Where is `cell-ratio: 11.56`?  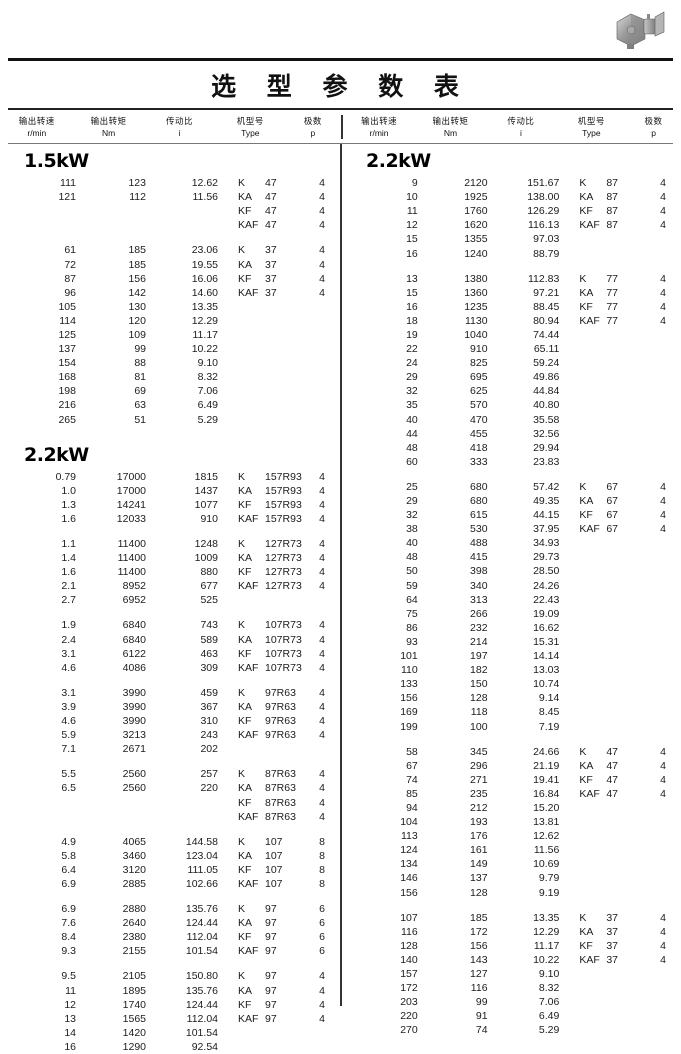
cell-ratio: 11.56 is located at coordinates (191, 197).